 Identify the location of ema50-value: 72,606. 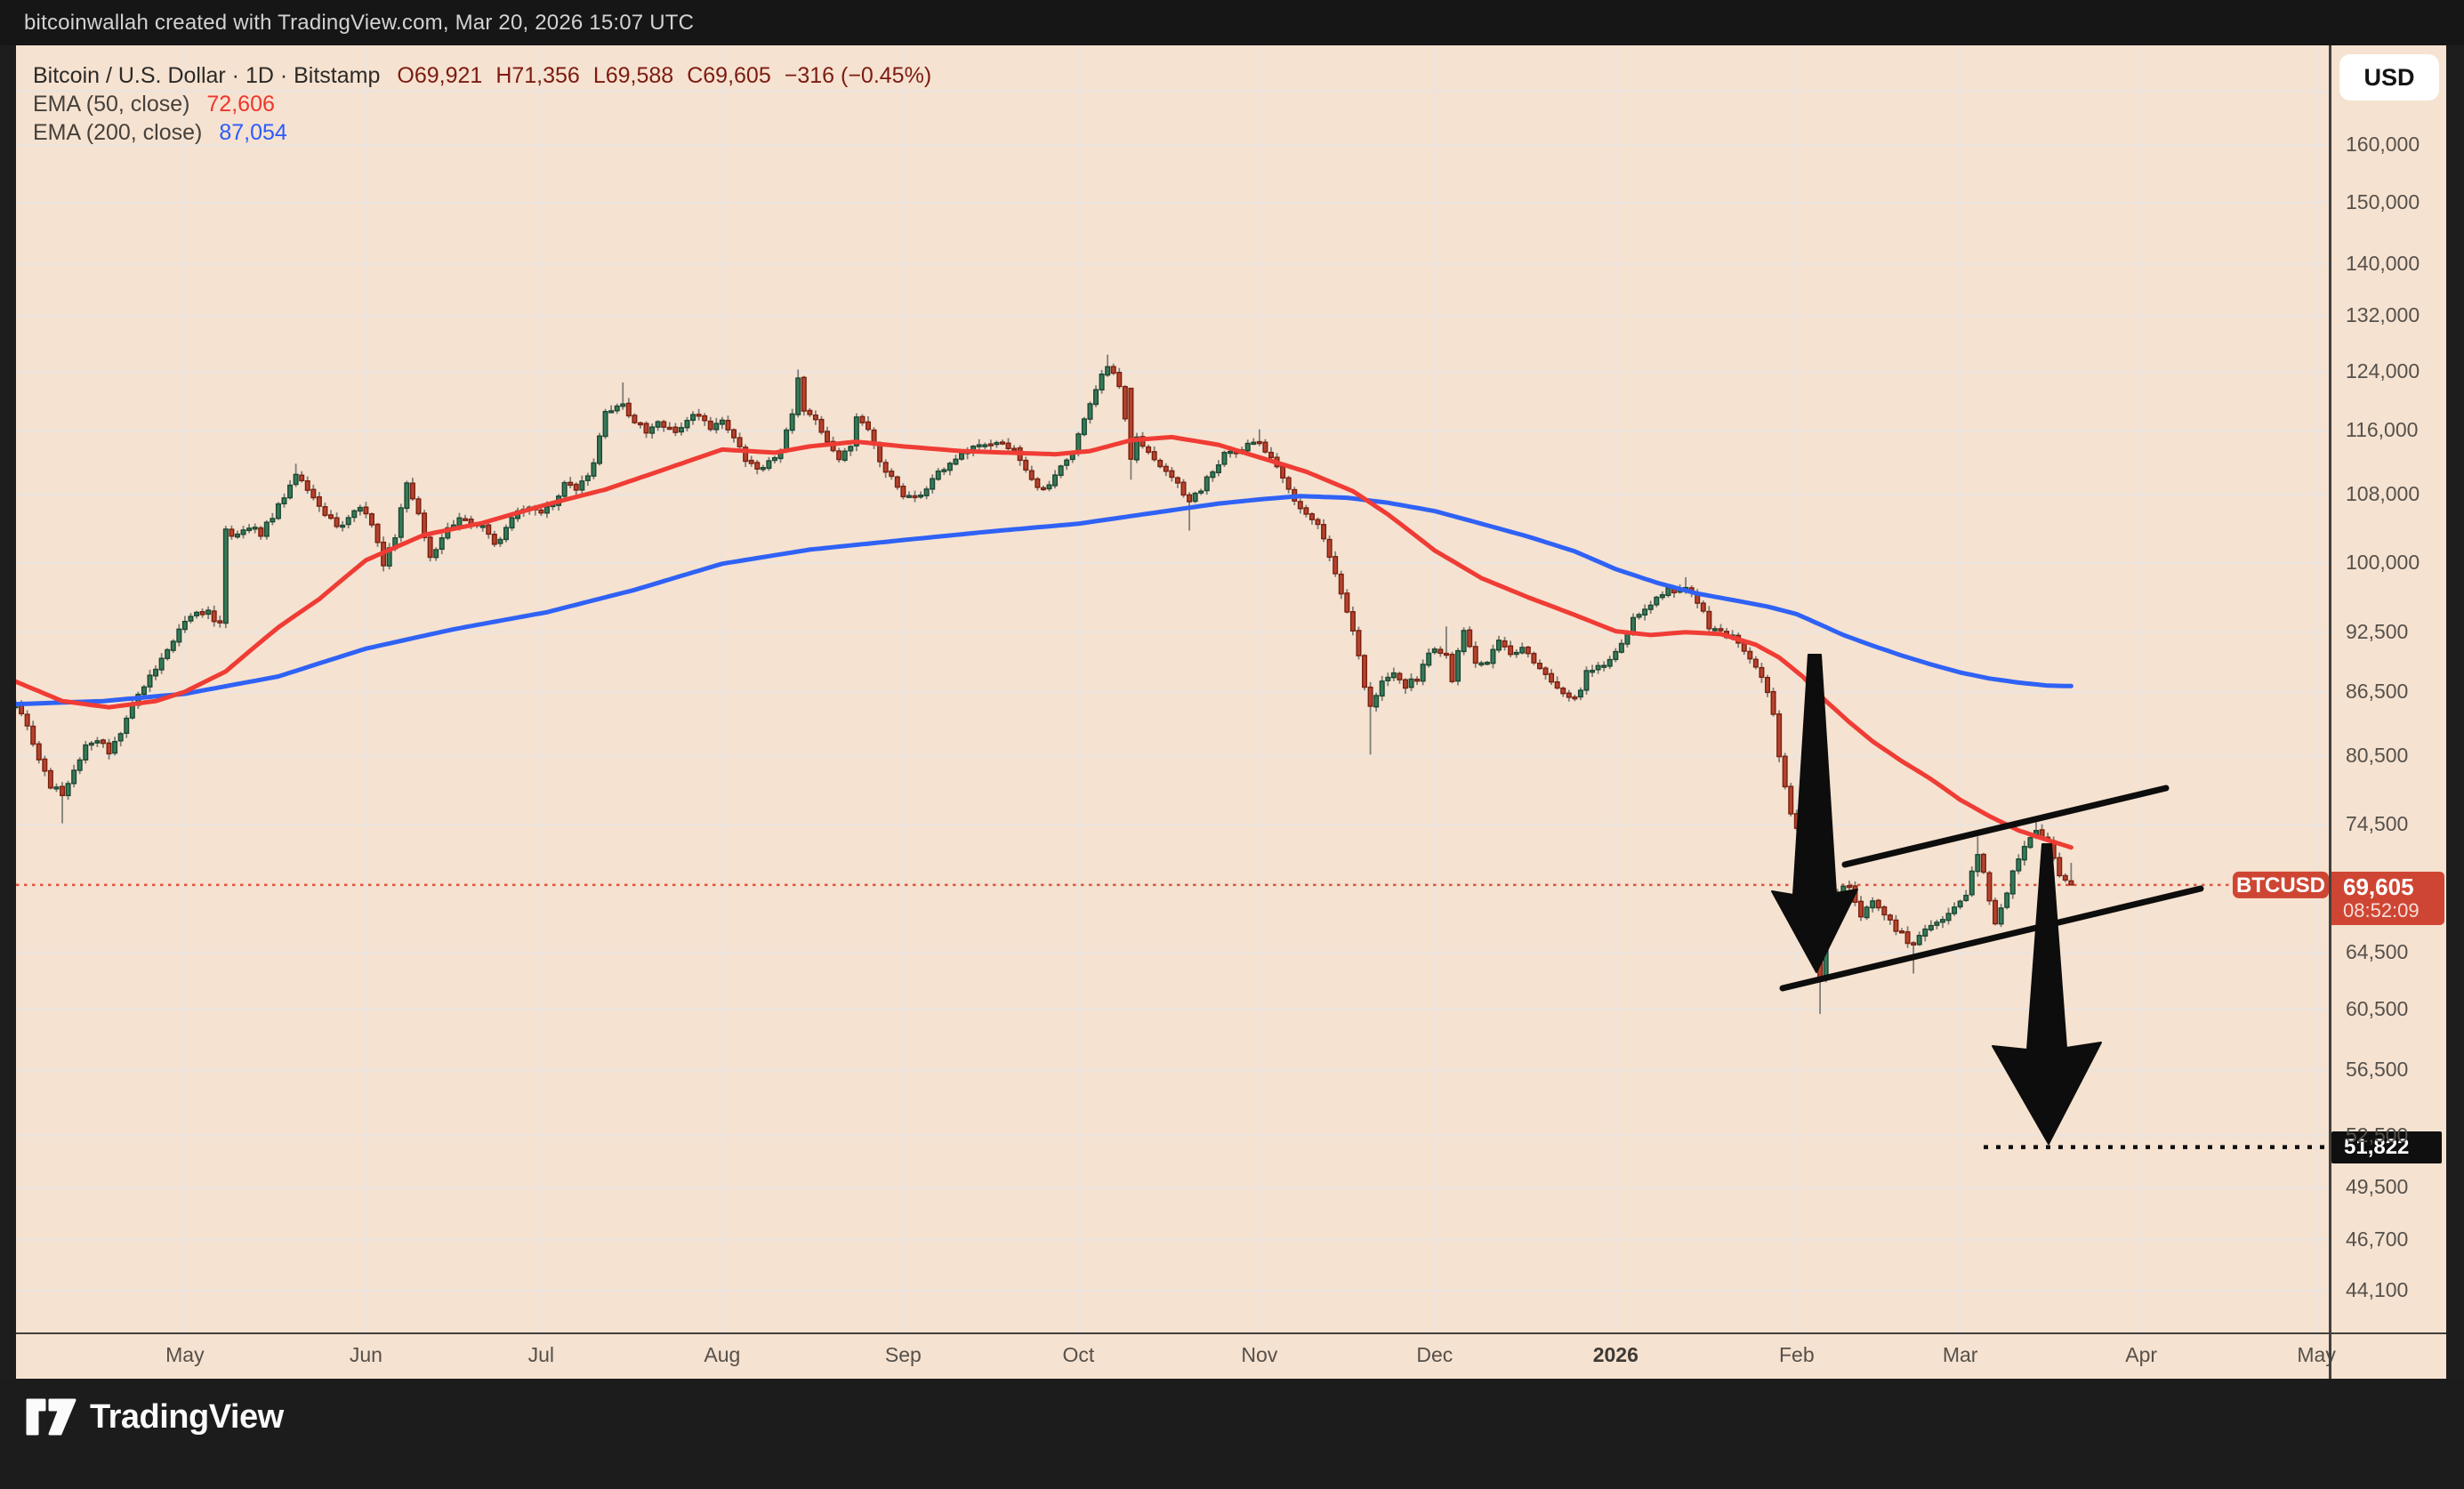
(240, 104).